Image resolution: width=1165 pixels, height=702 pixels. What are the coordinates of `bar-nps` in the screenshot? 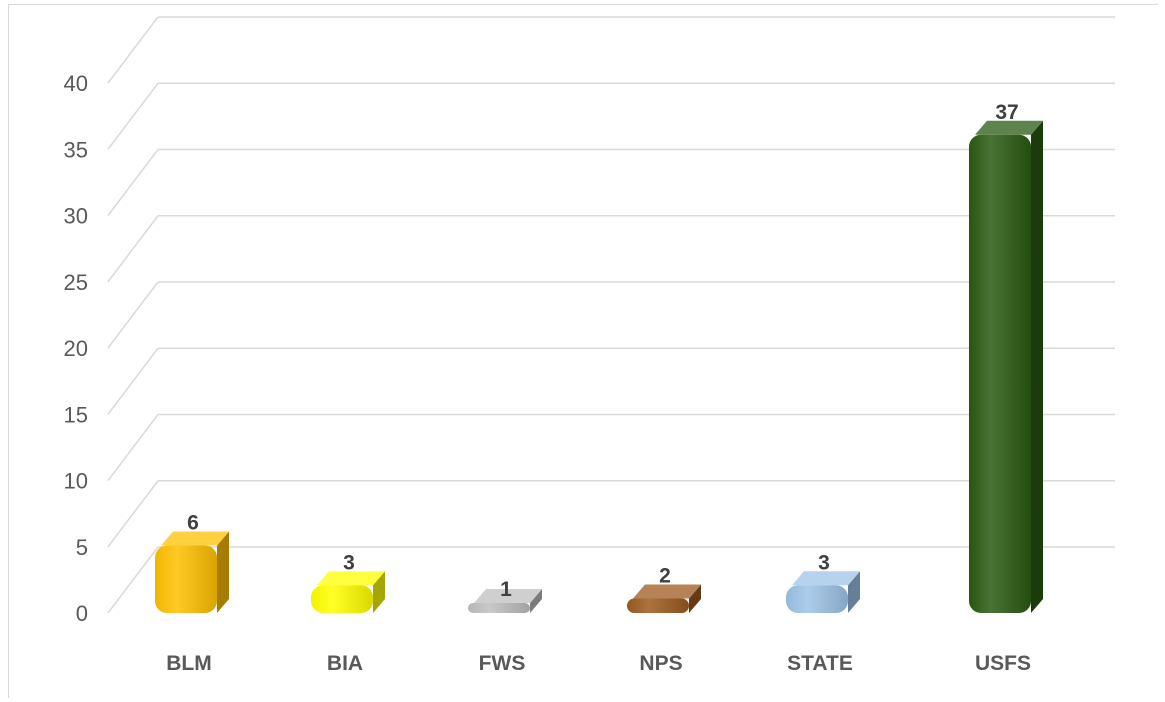 It's located at (664, 598).